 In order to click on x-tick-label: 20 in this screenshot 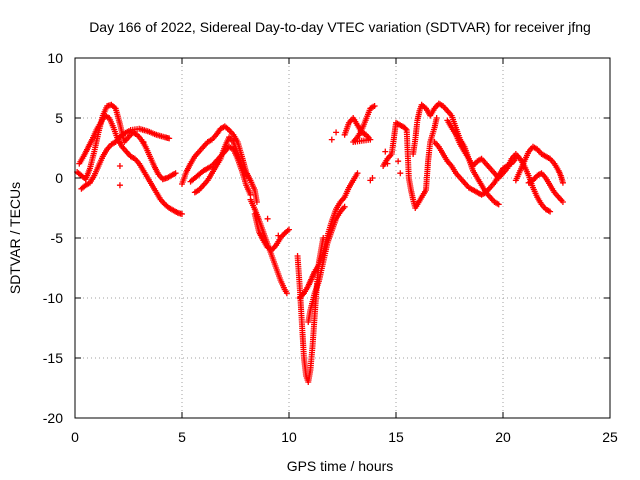, I will do `click(503, 437)`.